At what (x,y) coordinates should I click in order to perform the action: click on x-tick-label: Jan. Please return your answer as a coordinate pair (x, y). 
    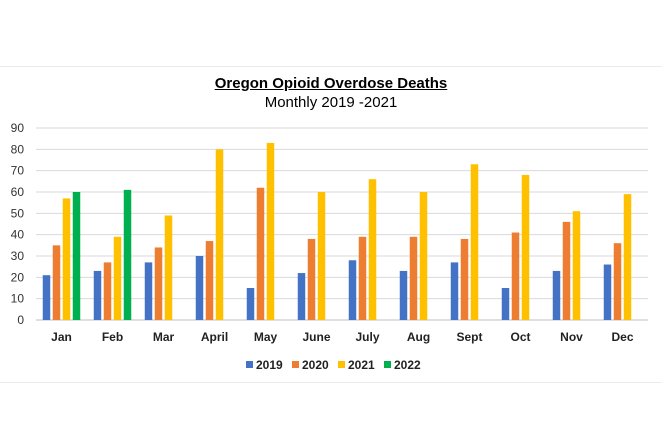
    Looking at the image, I should click on (61, 337).